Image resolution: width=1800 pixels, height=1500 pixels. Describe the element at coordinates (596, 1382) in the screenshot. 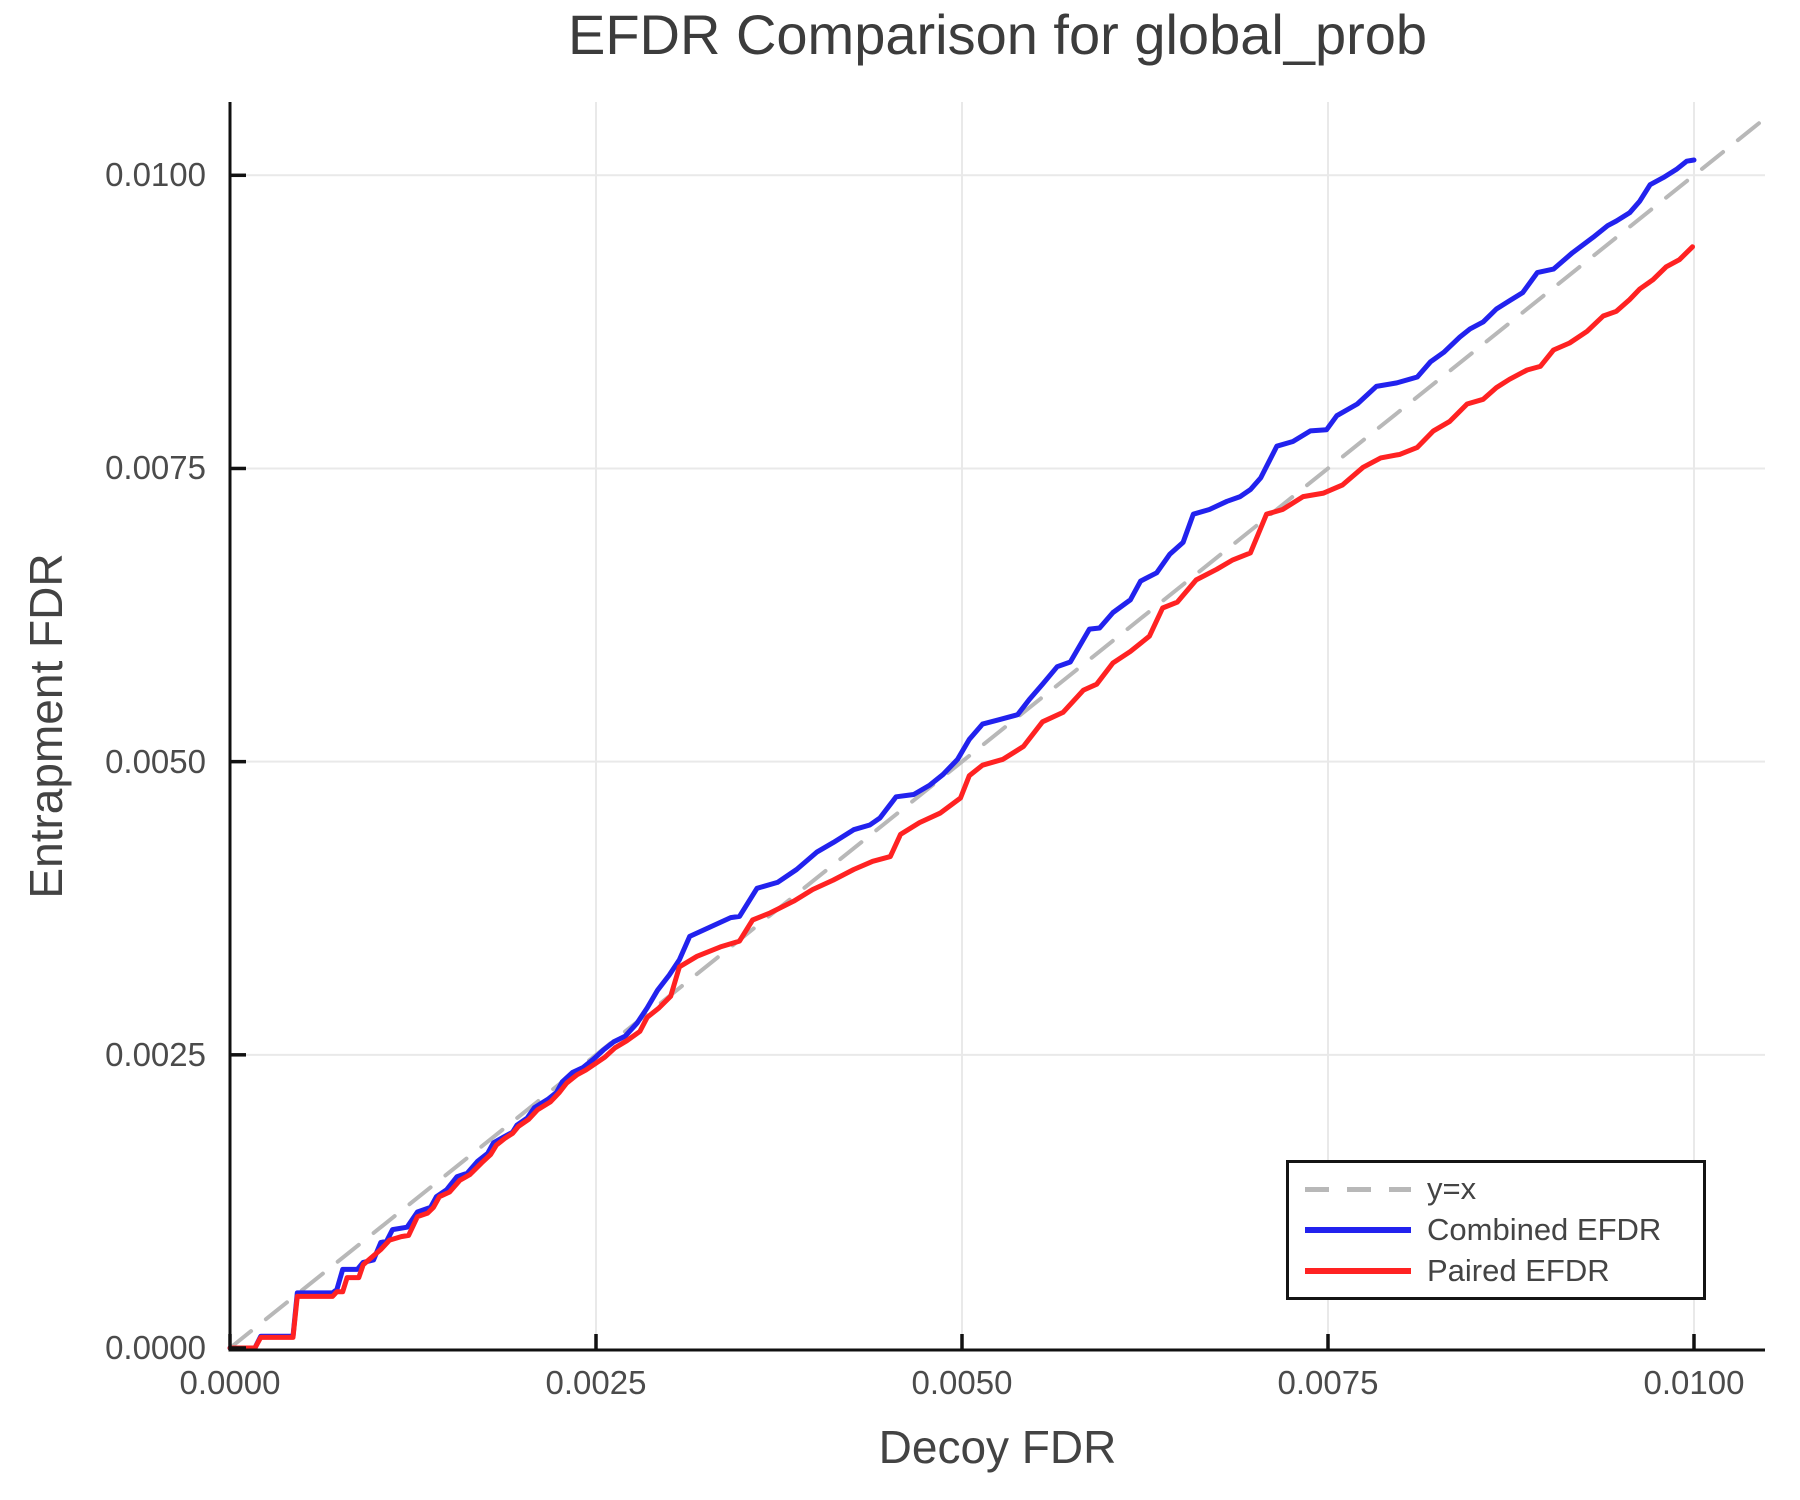

I see `x-tick-label: 0.0025` at that location.